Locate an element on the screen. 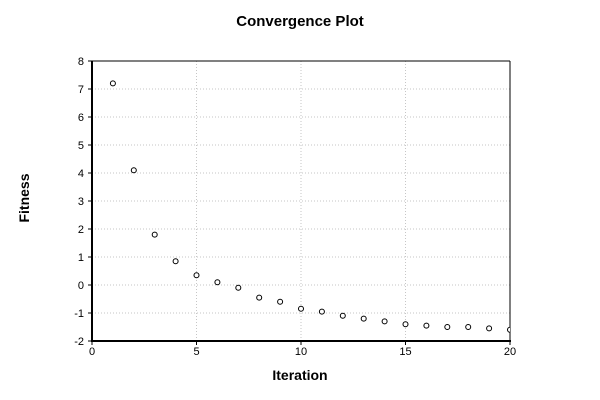  y-tick-label: 2 is located at coordinates (81, 230).